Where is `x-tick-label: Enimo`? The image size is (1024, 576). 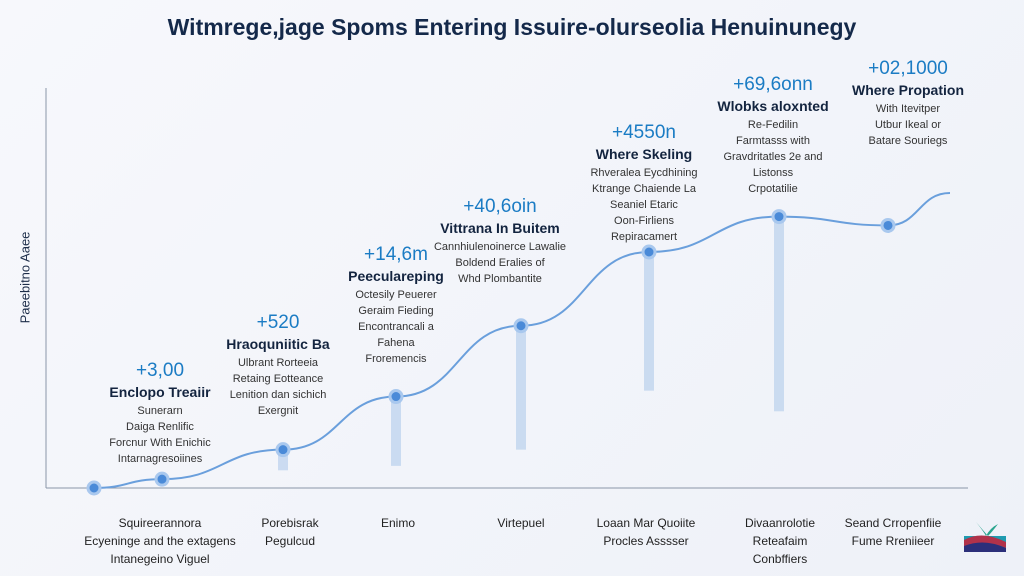
x-tick-label: Enimo is located at coordinates (398, 523).